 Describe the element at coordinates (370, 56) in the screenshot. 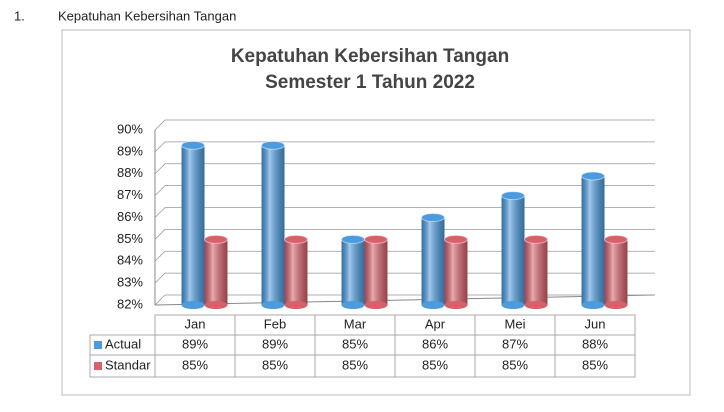

I see `chart-title: Kepatuhan Kebersihan Tangan` at that location.